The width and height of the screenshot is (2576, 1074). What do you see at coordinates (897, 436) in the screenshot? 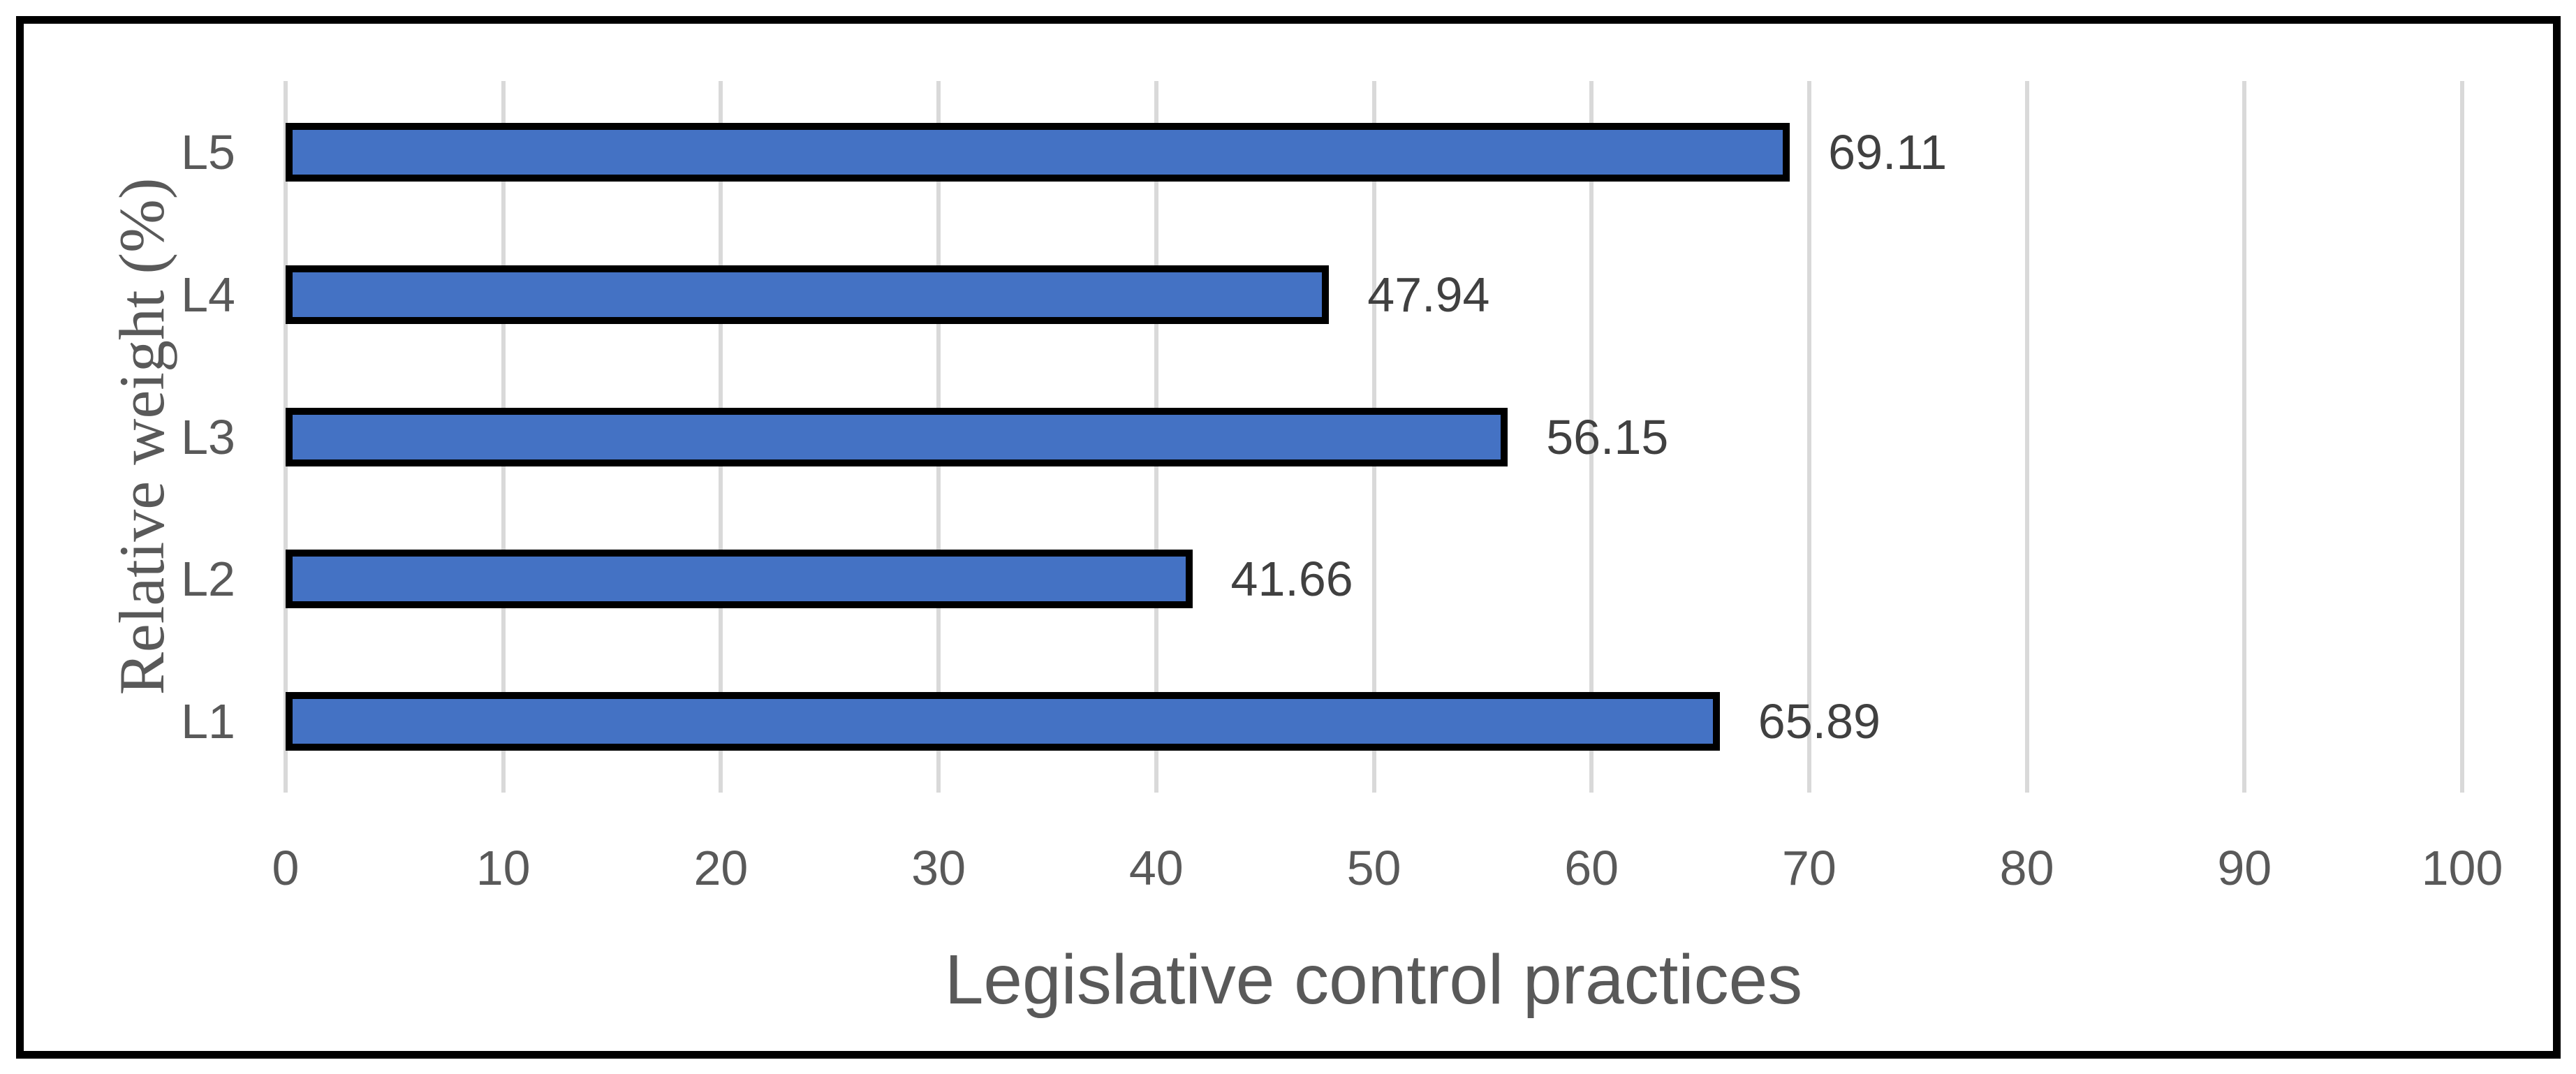
I see `bar-L3` at bounding box center [897, 436].